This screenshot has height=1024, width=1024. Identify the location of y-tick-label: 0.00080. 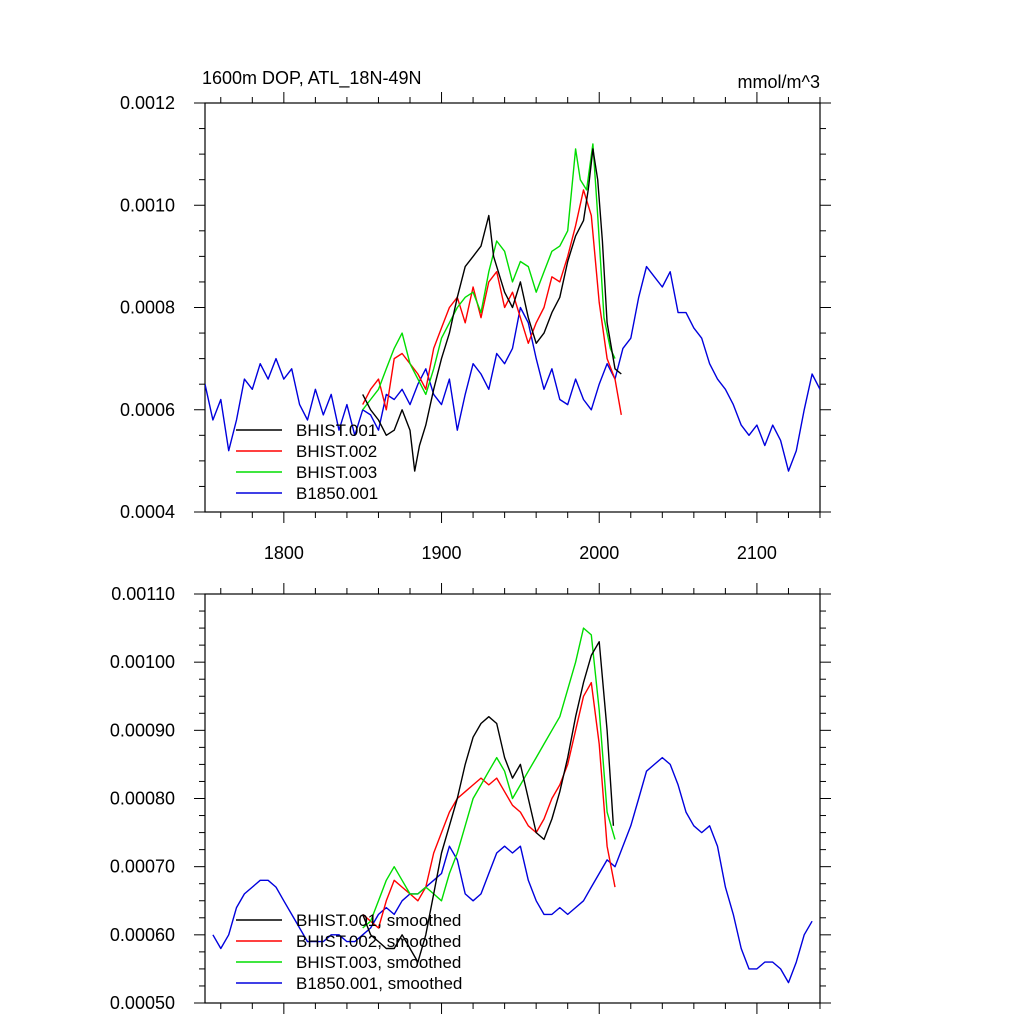
(142, 799).